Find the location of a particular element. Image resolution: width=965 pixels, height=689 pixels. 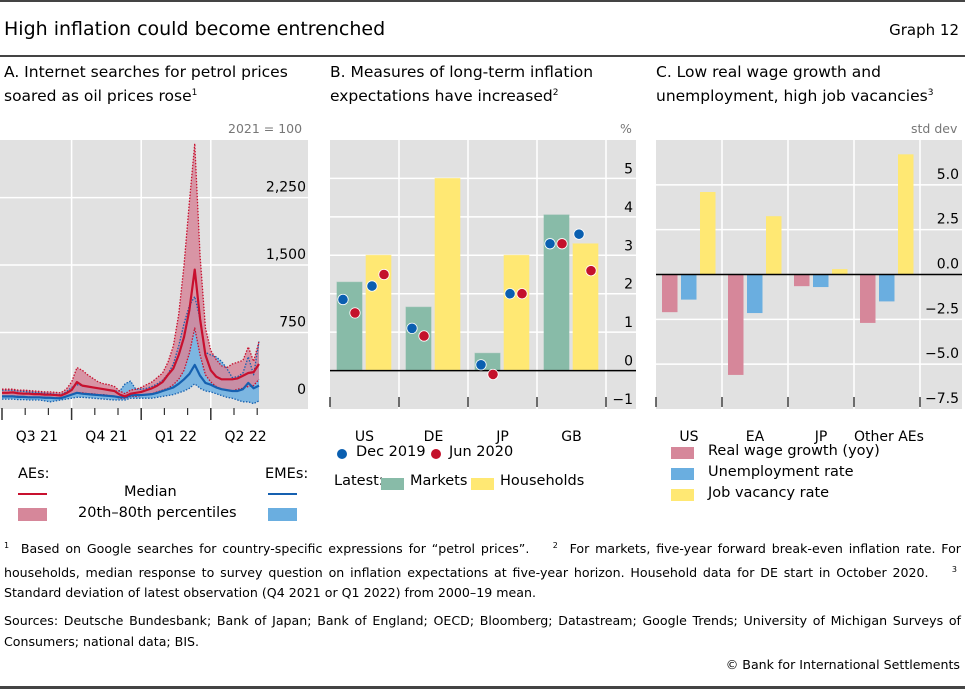

graph-number: Graph 12 is located at coordinates (924, 30).